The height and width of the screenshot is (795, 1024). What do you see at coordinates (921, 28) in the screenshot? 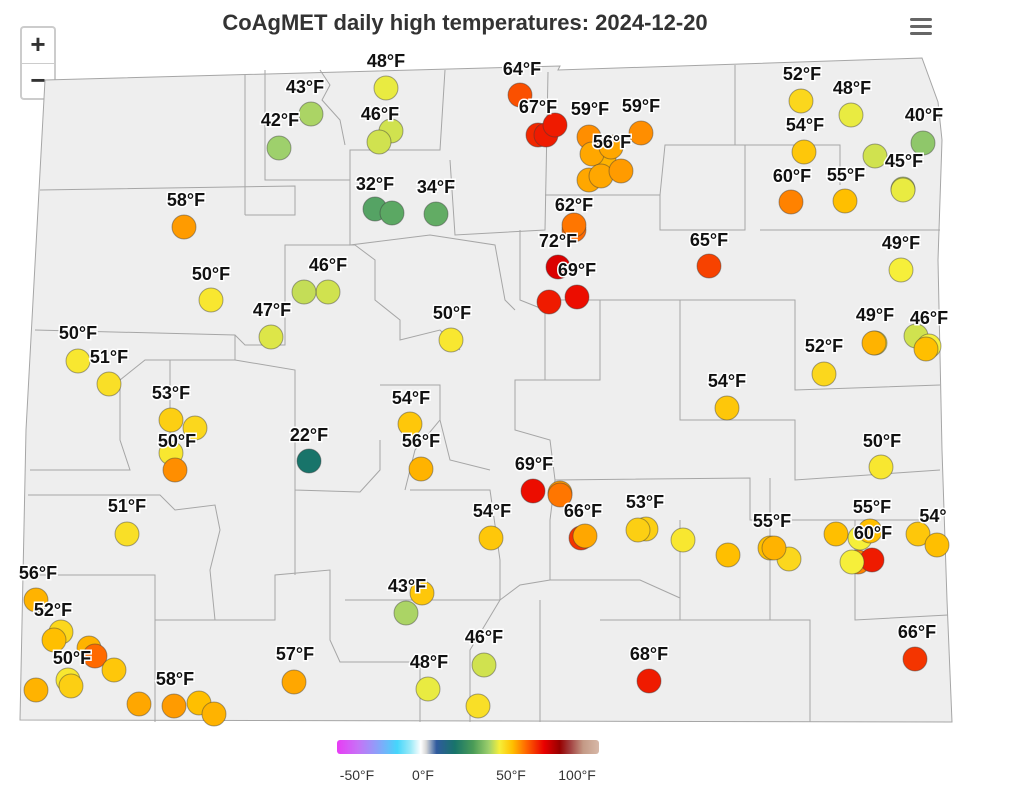
I see `hamburger-menu-icon` at bounding box center [921, 28].